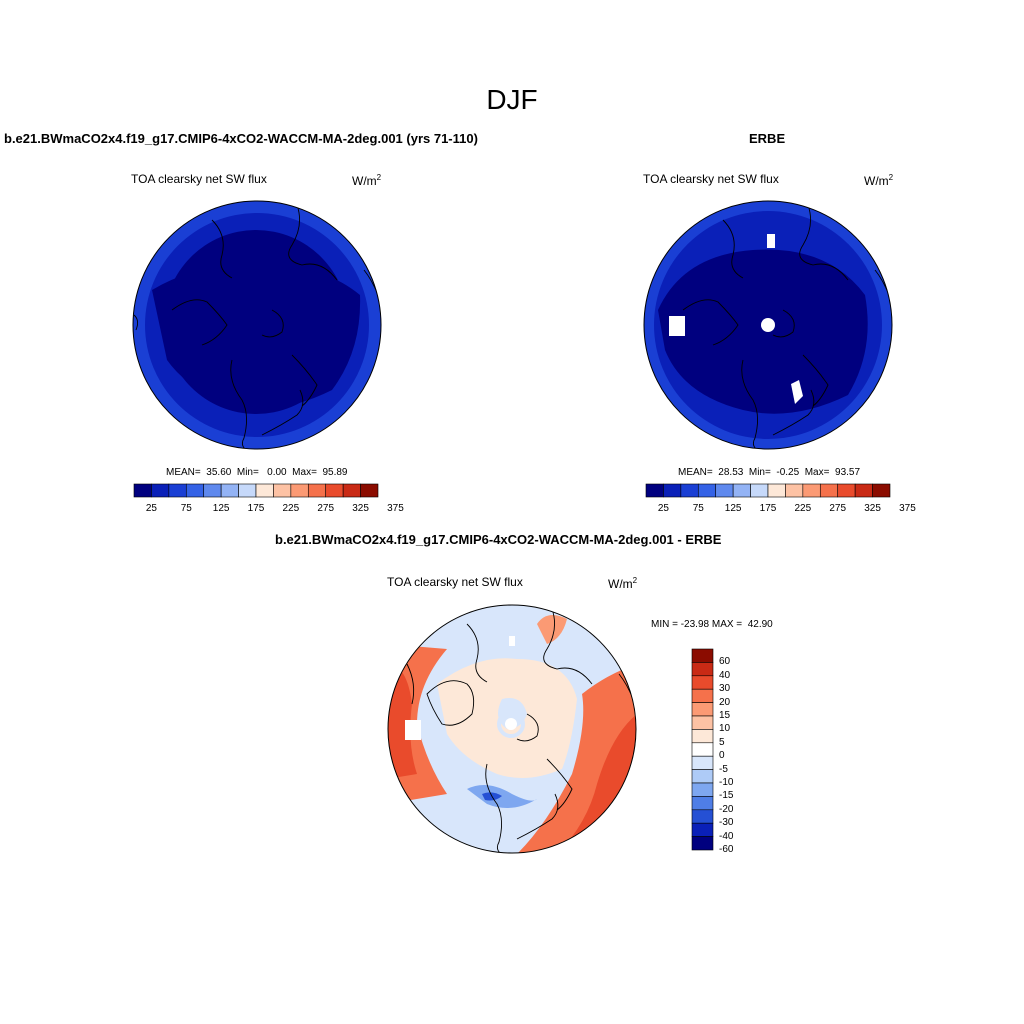  Describe the element at coordinates (257, 472) in the screenshot. I see `model-stats-label: MEAN= 35.60 Min= 0.00 Max= 95.89` at that location.